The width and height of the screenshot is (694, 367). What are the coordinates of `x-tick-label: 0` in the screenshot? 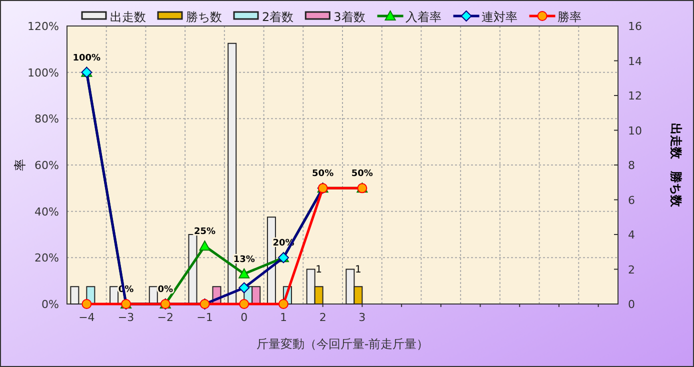 It's located at (244, 317).